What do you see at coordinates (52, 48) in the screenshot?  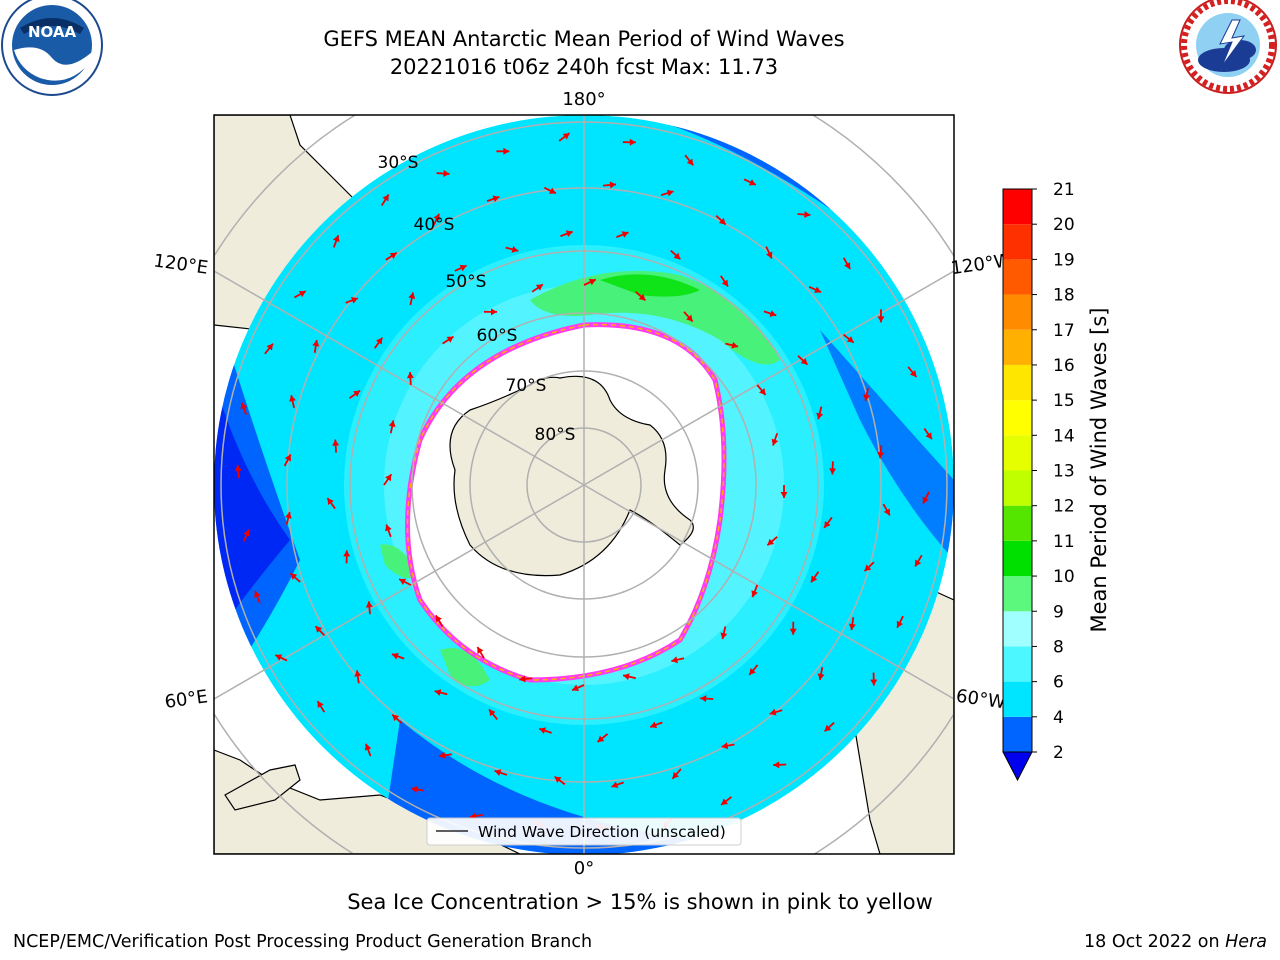 I see `noaa-logo: NOAA` at bounding box center [52, 48].